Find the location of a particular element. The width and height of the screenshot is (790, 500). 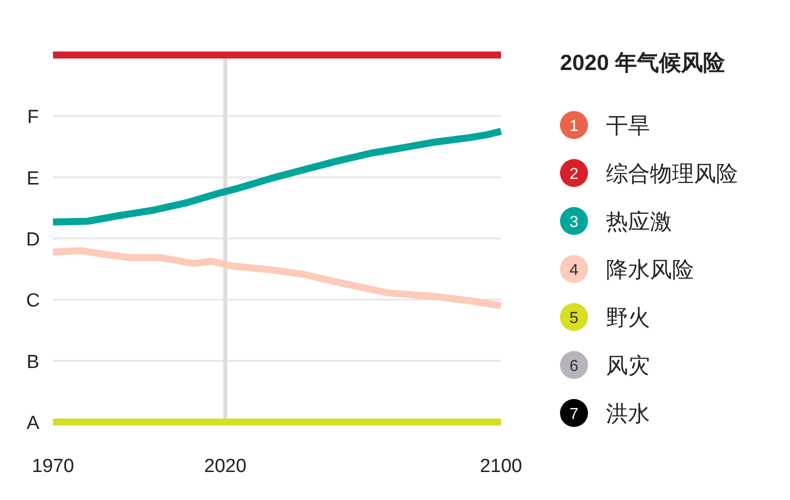

text: 2 is located at coordinates (574, 174).